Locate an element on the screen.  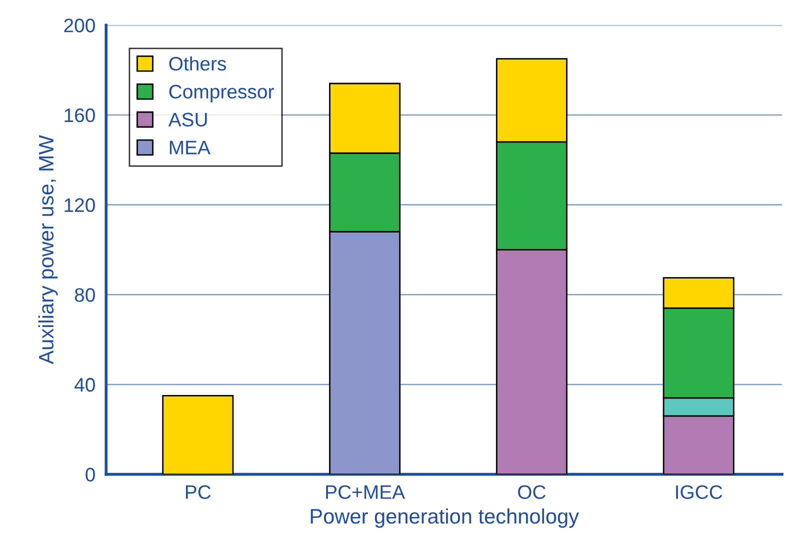
legend-label: Compressor is located at coordinates (221, 93).